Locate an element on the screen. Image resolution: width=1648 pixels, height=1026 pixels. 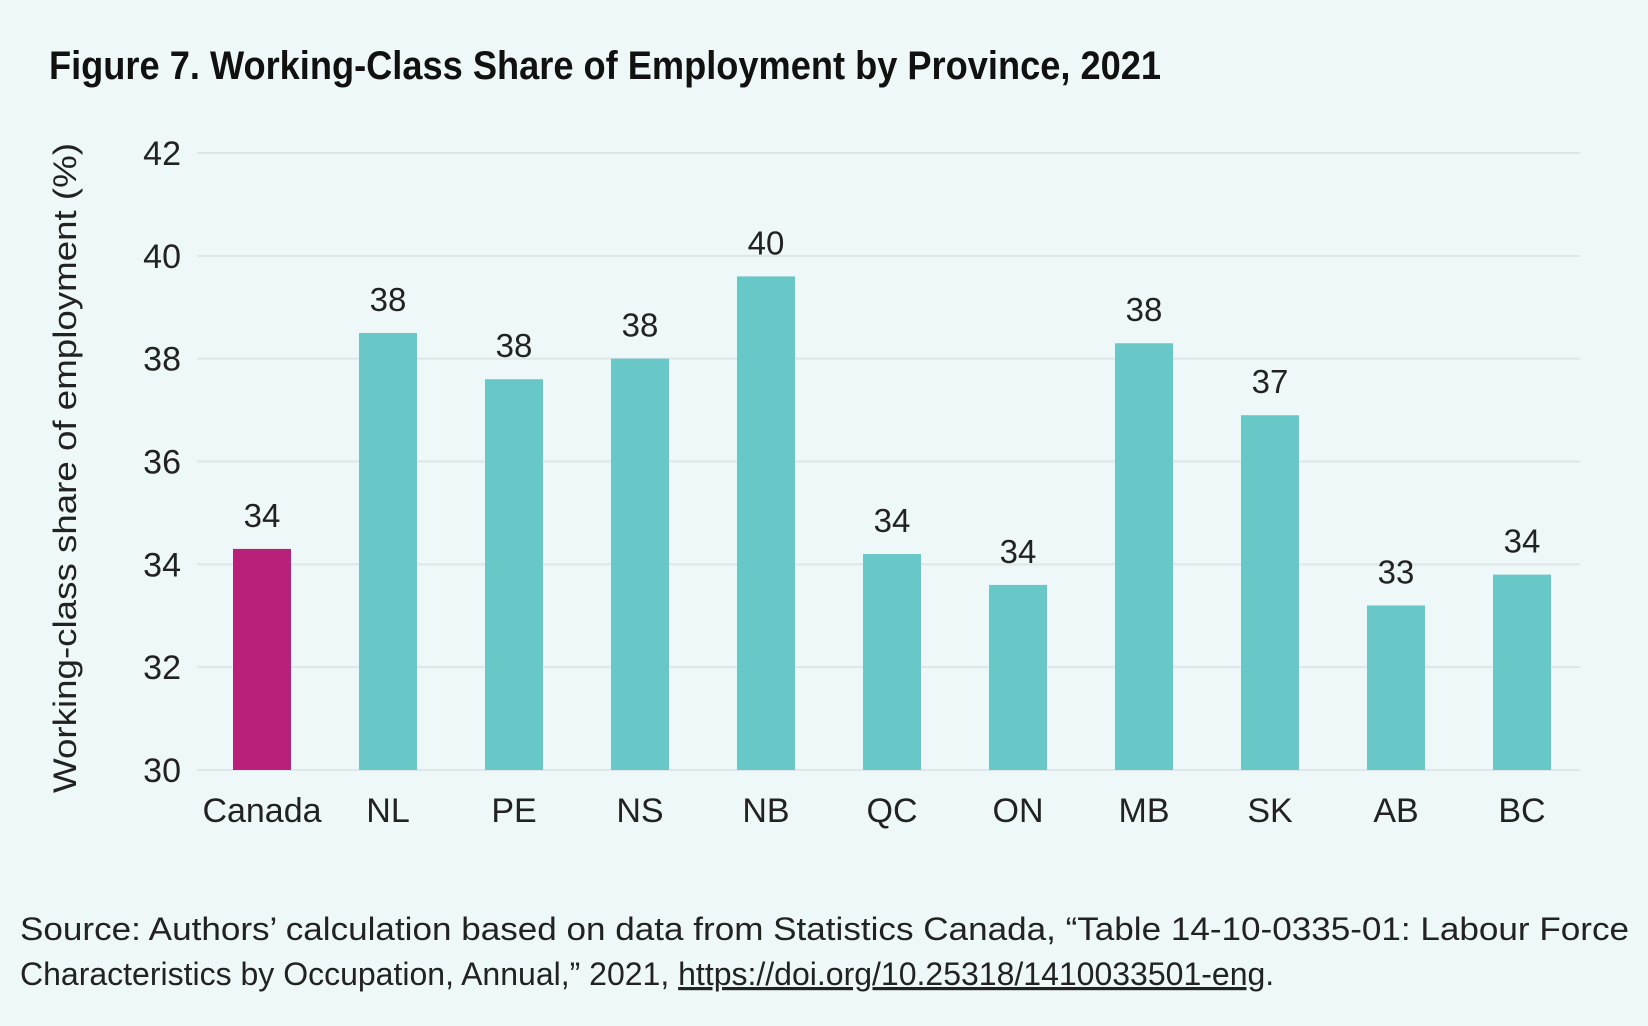
x-tick-label: ON is located at coordinates (1018, 811).